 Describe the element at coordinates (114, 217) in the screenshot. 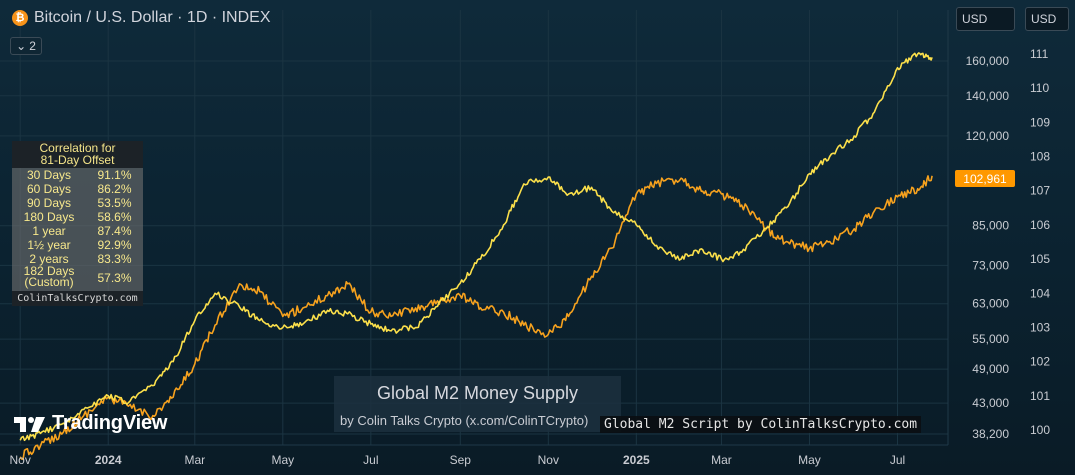

I see `correlation-value: 58.6%` at that location.